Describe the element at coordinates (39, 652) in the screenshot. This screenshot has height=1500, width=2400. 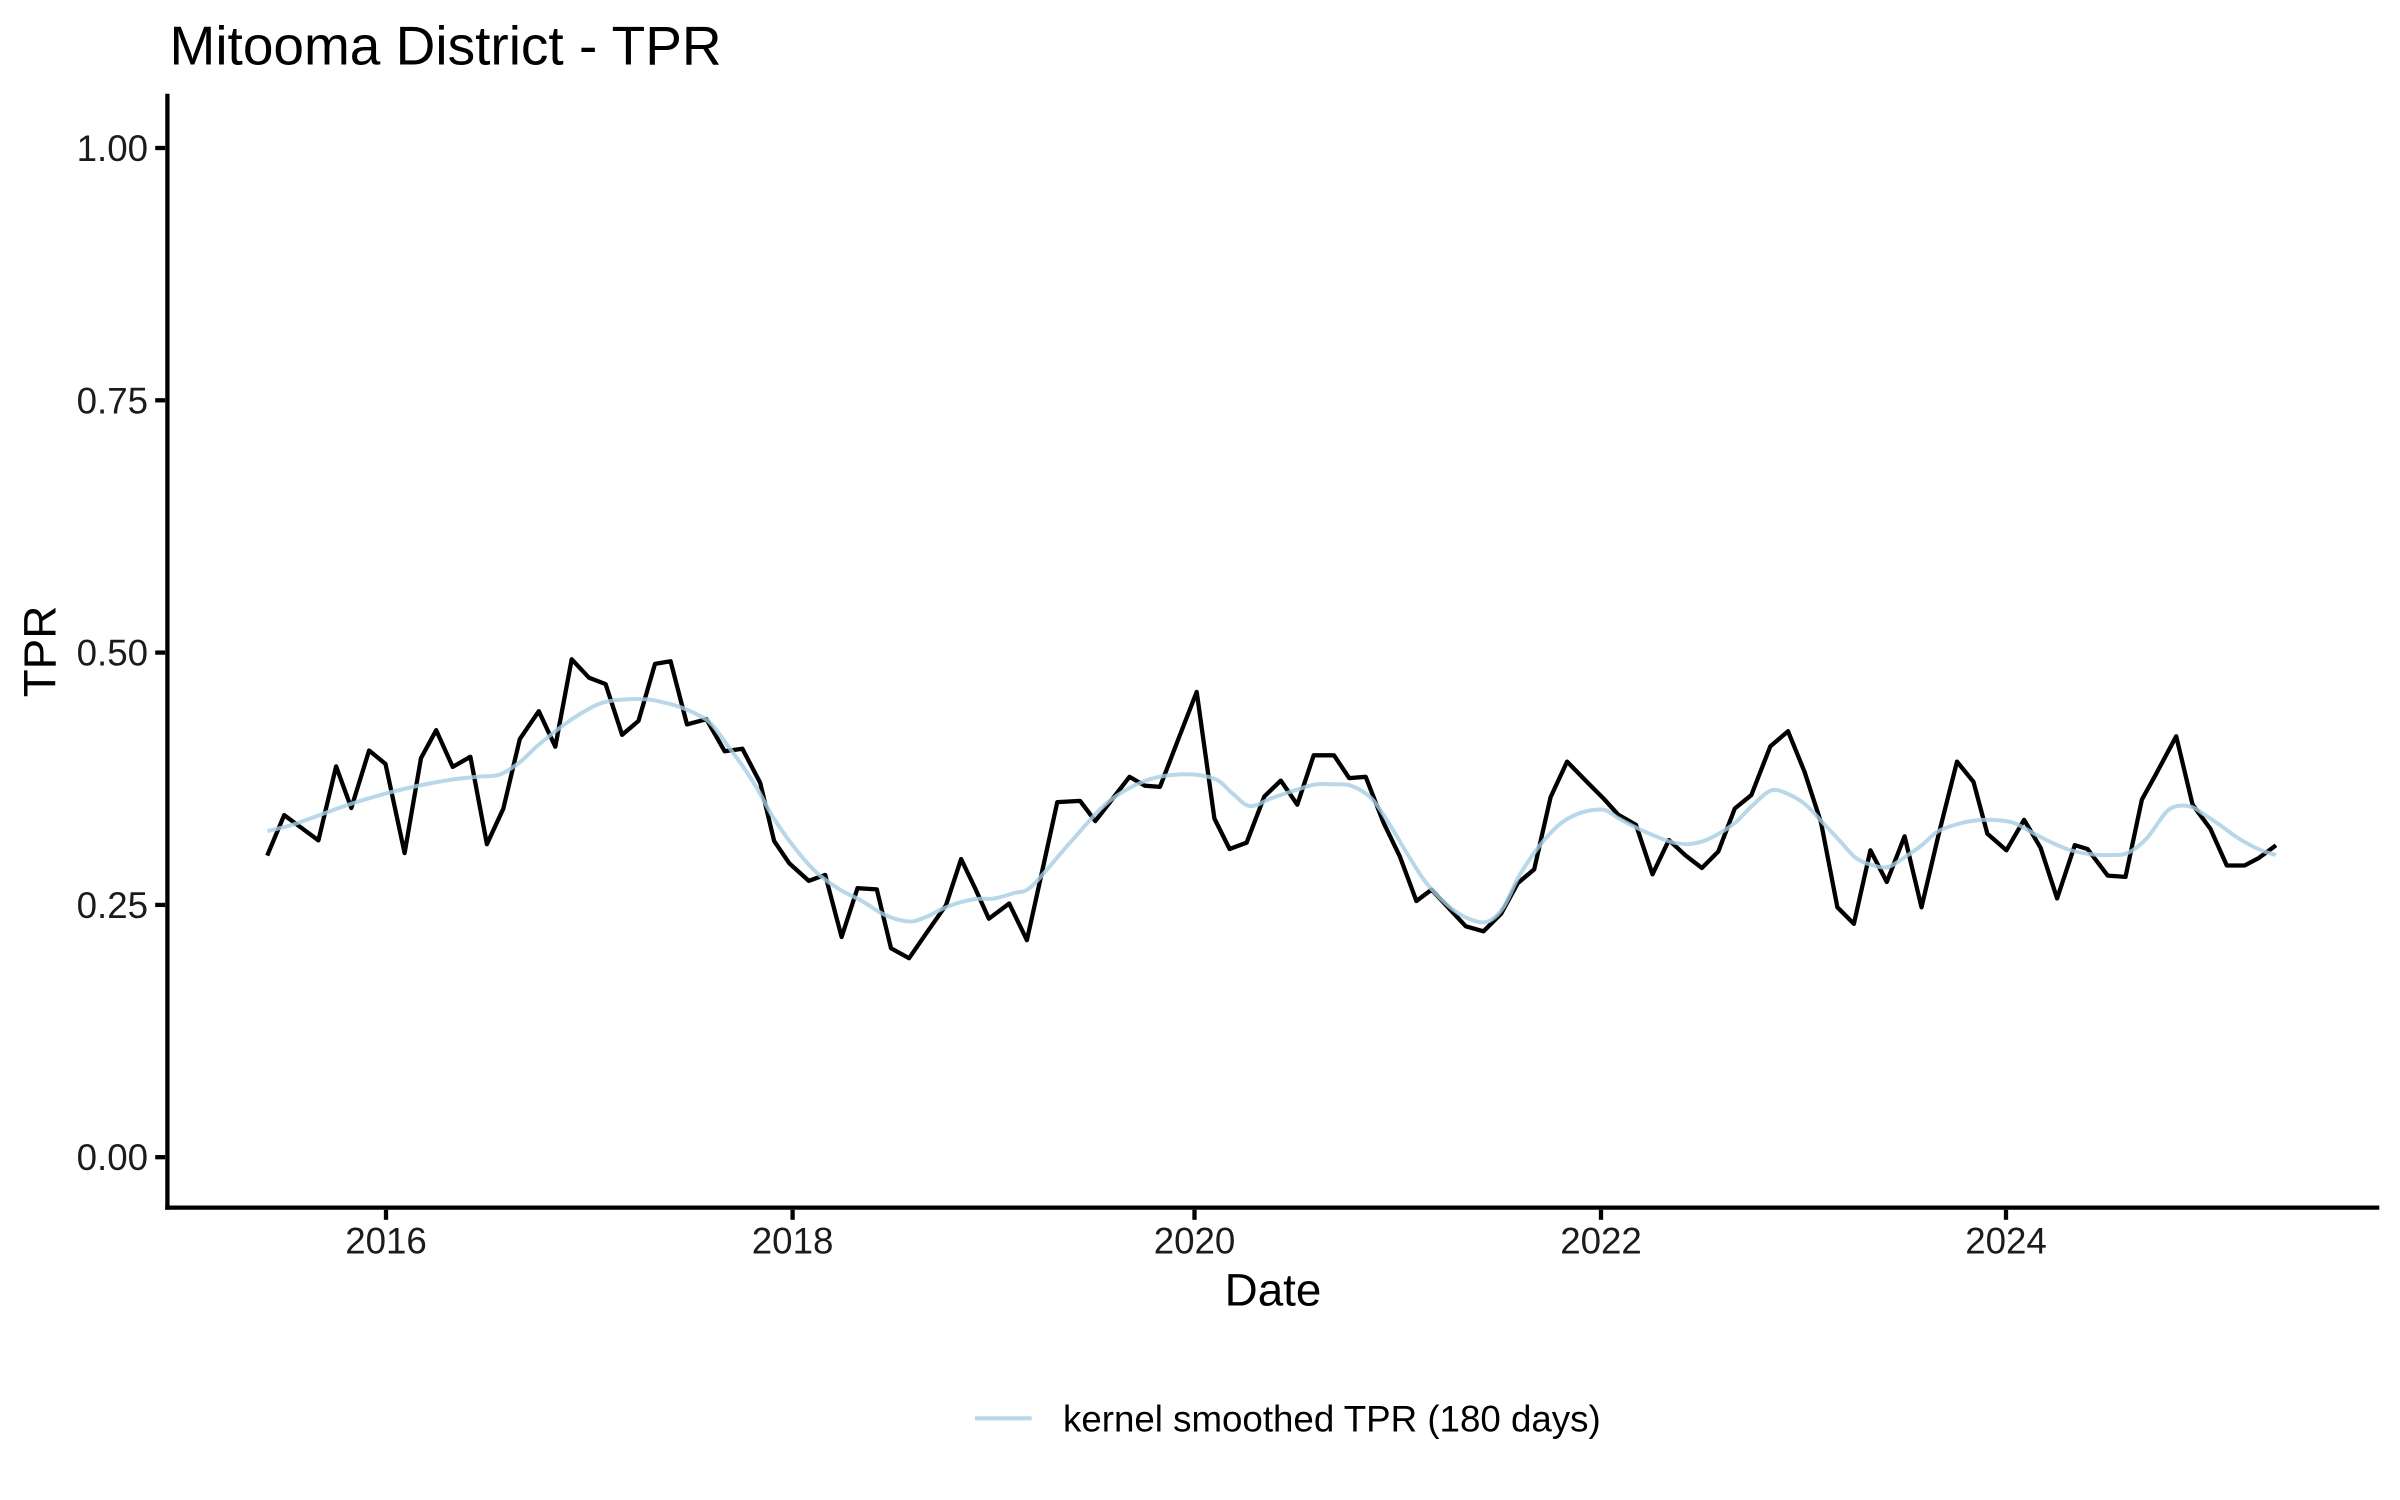
I see `svg-text: TPR` at that location.